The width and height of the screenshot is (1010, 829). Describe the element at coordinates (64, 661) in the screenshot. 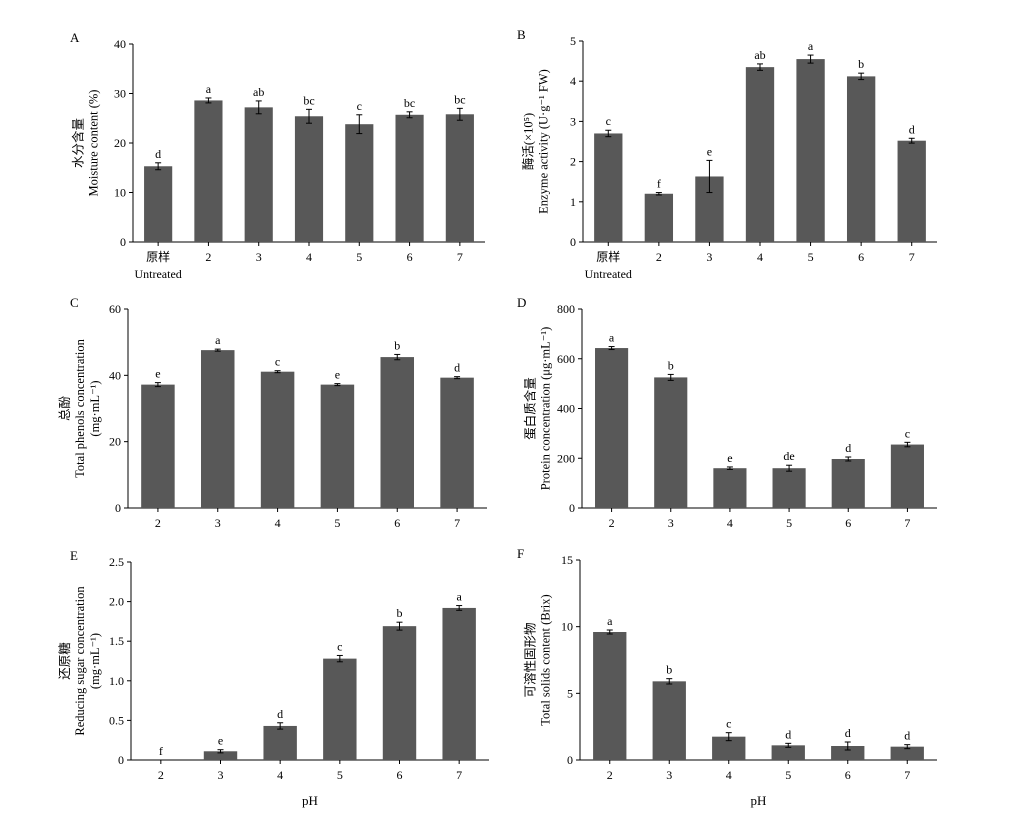

I see `y-axis-label-line: 还原糖` at that location.